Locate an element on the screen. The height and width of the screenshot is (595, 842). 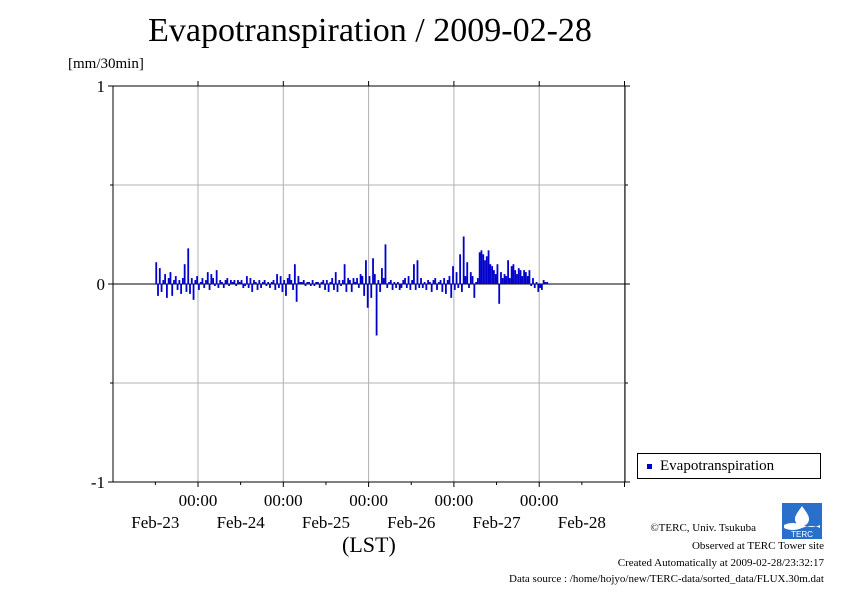
logo-text: TERC is located at coordinates (802, 534).